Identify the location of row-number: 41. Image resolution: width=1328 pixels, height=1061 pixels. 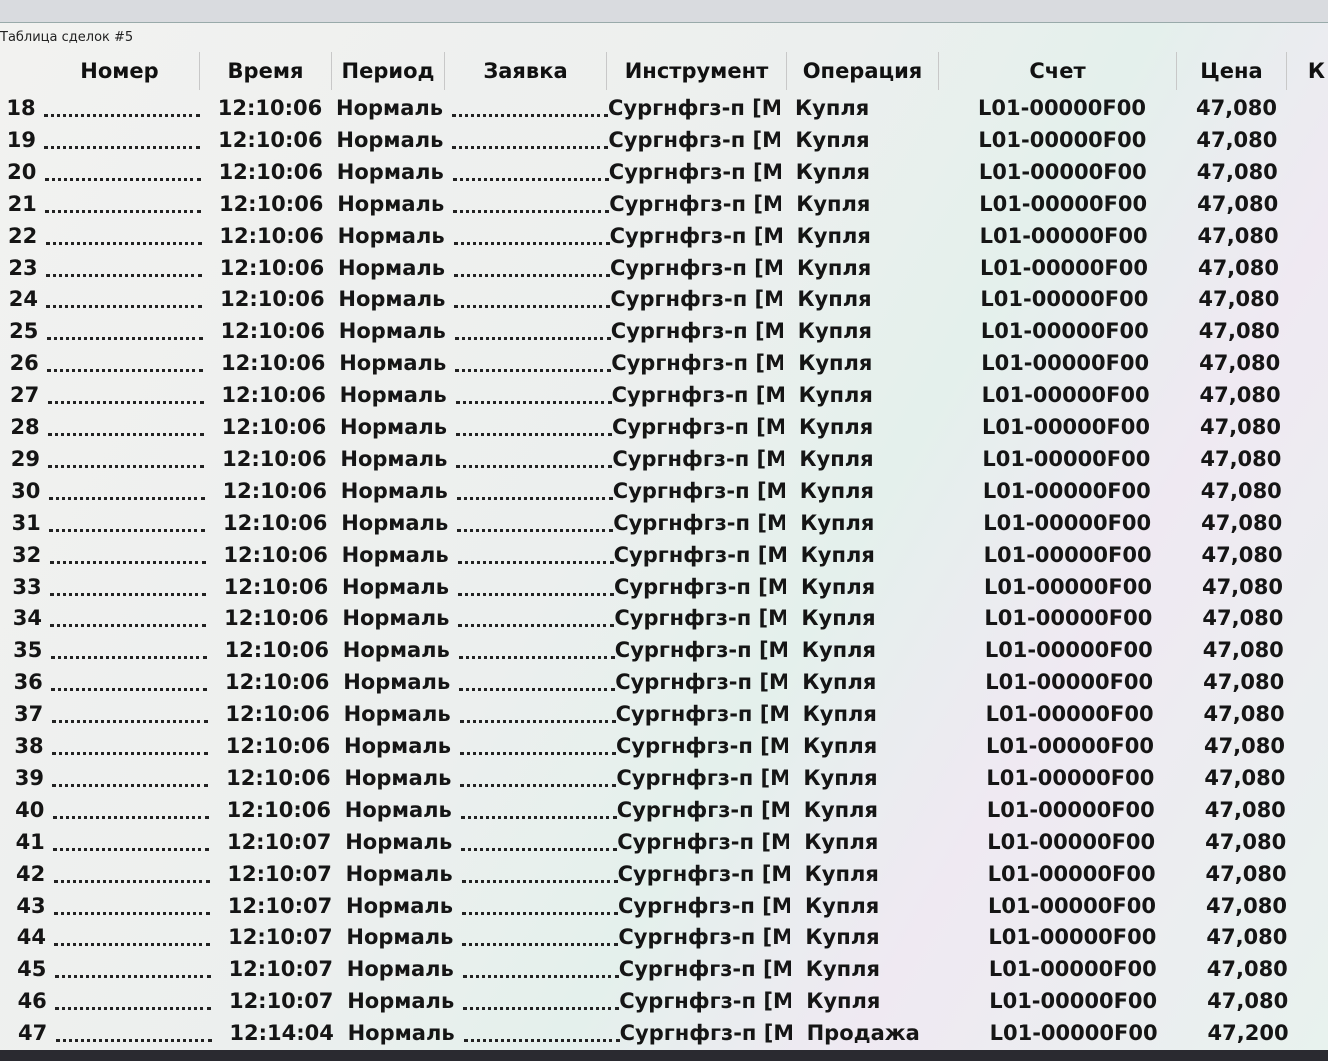
(30, 841).